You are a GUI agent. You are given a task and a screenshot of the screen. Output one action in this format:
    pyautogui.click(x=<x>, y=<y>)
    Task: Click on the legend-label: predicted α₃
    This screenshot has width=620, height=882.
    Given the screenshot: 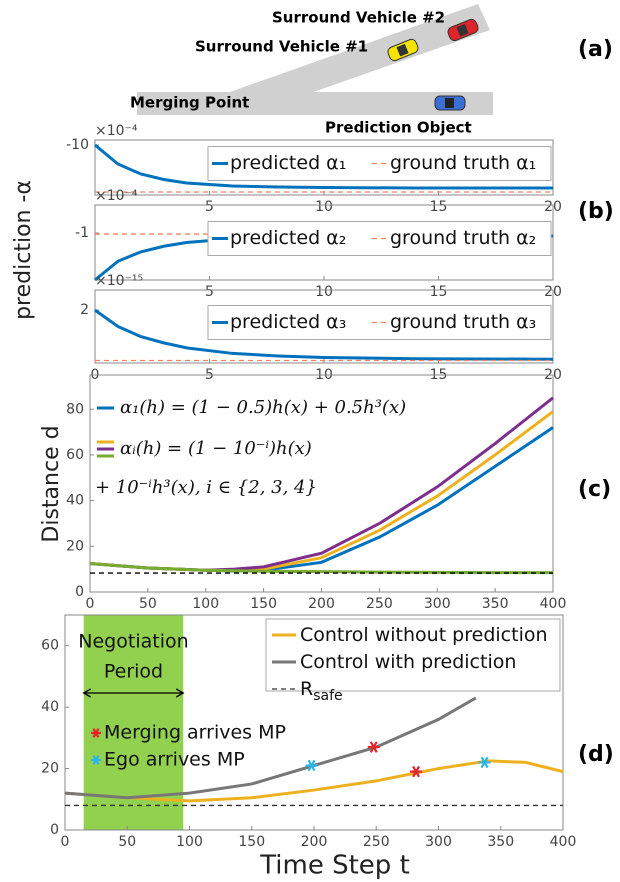 What is the action you would take?
    pyautogui.click(x=288, y=322)
    